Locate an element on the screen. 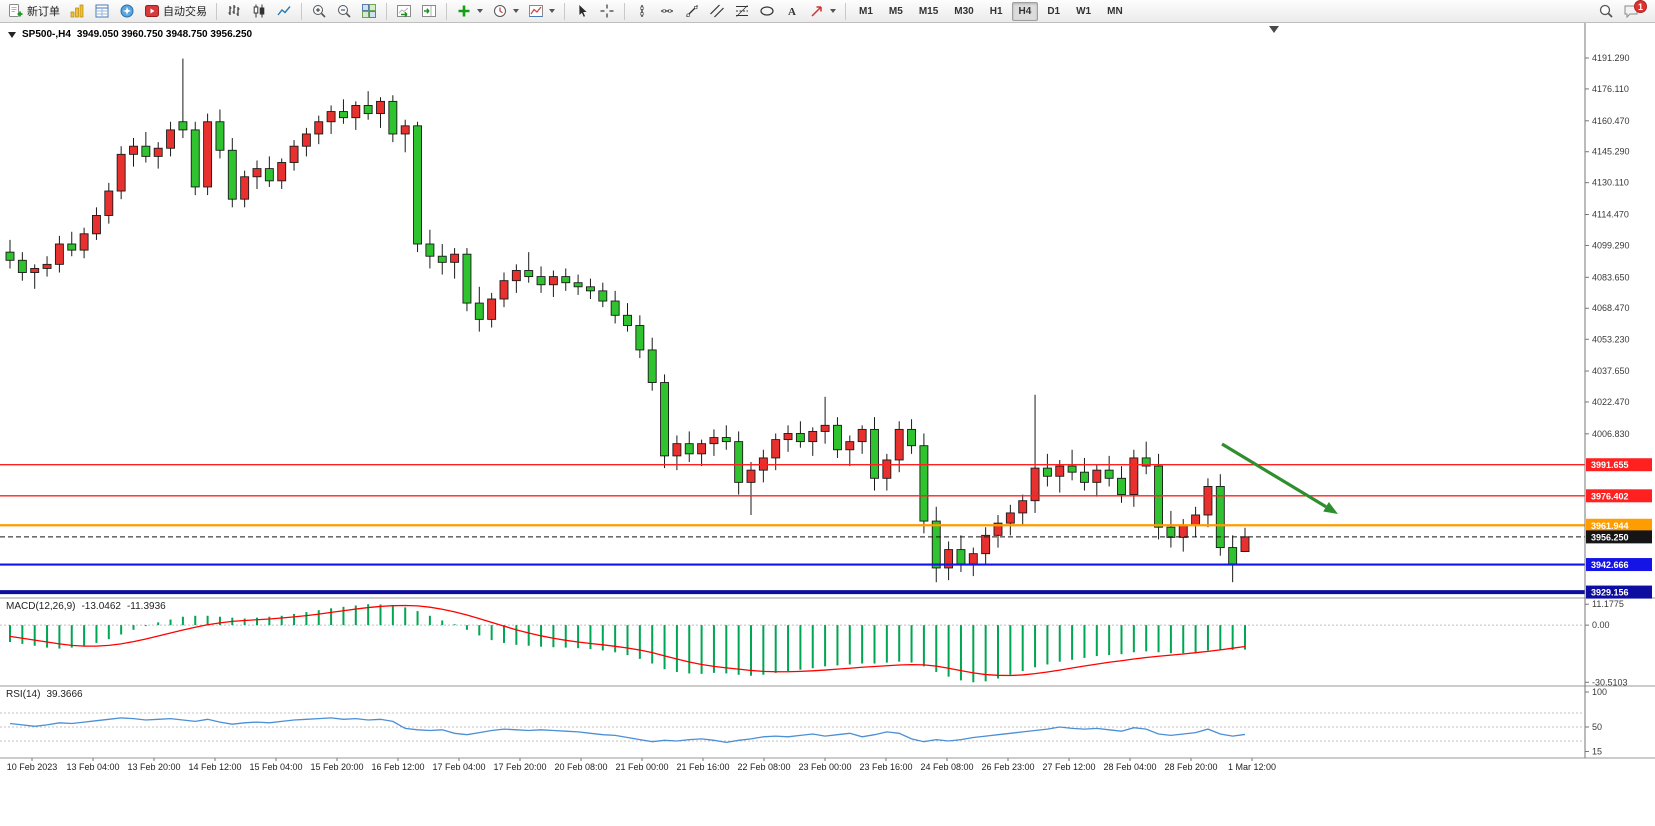 Image resolution: width=1655 pixels, height=826 pixels. shapes-tool is located at coordinates (767, 11).